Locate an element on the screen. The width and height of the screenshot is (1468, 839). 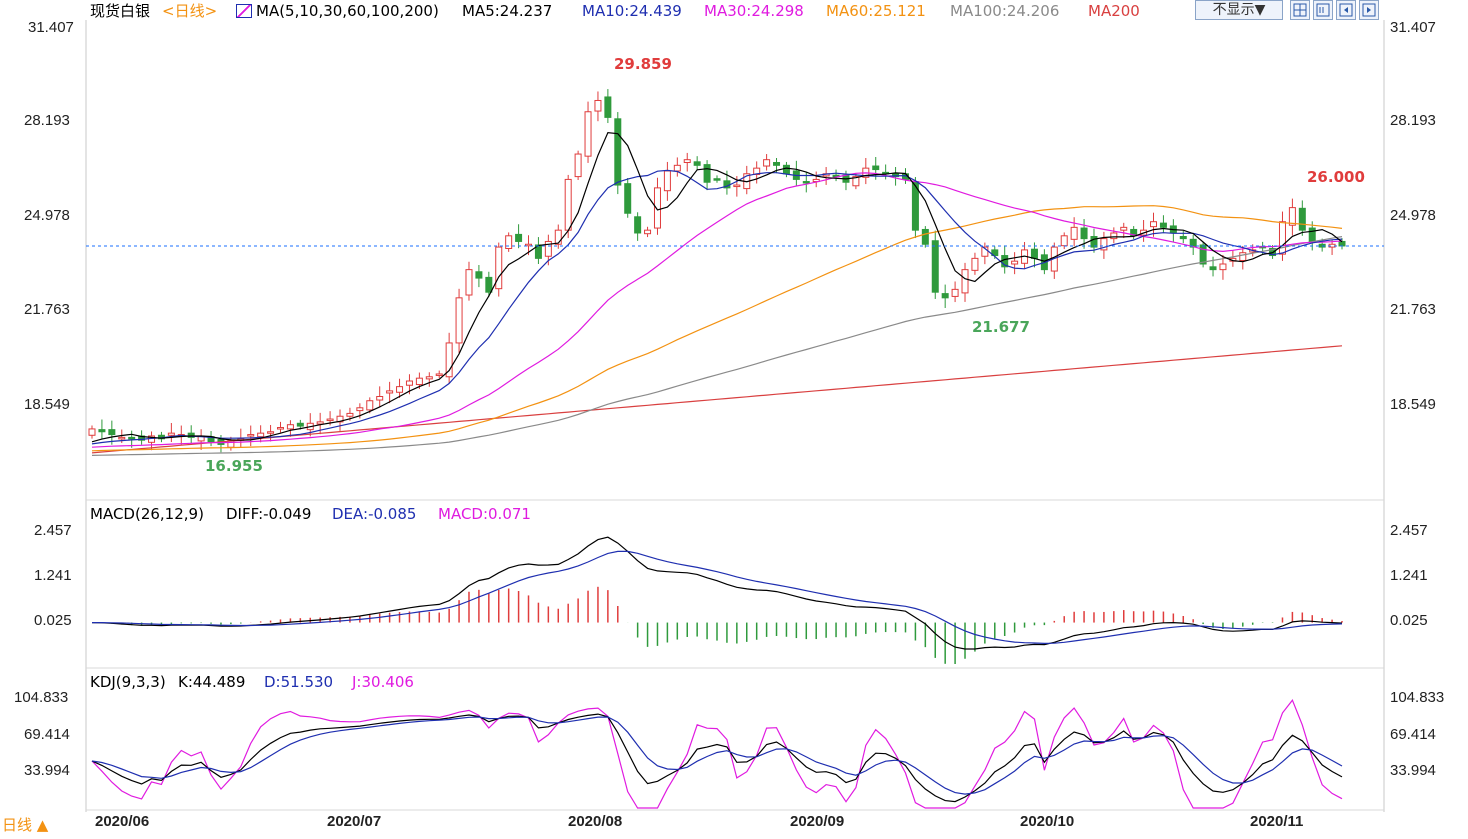
x-tick-sep: 2020/09 is located at coordinates (817, 821).